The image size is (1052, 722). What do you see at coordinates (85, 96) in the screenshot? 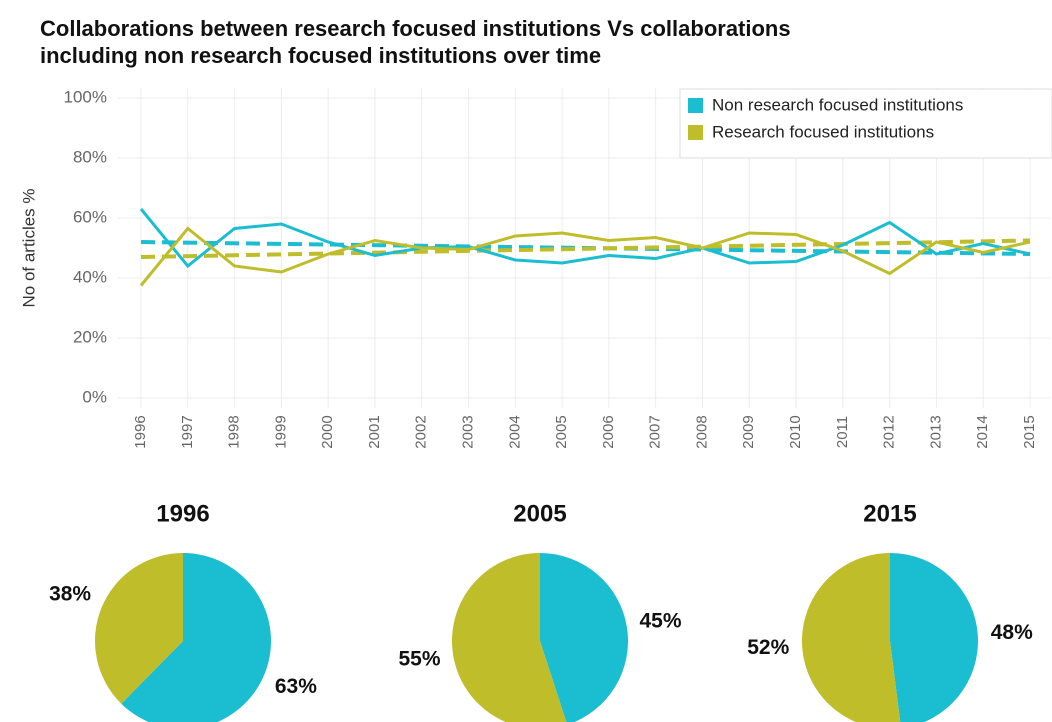
I see `y-tick-label: 100%` at bounding box center [85, 96].